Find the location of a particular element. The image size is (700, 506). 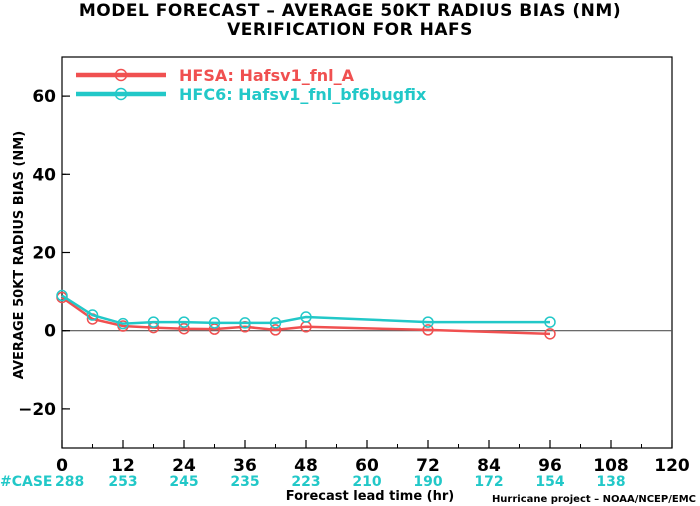

case-count: 210 is located at coordinates (366, 482).